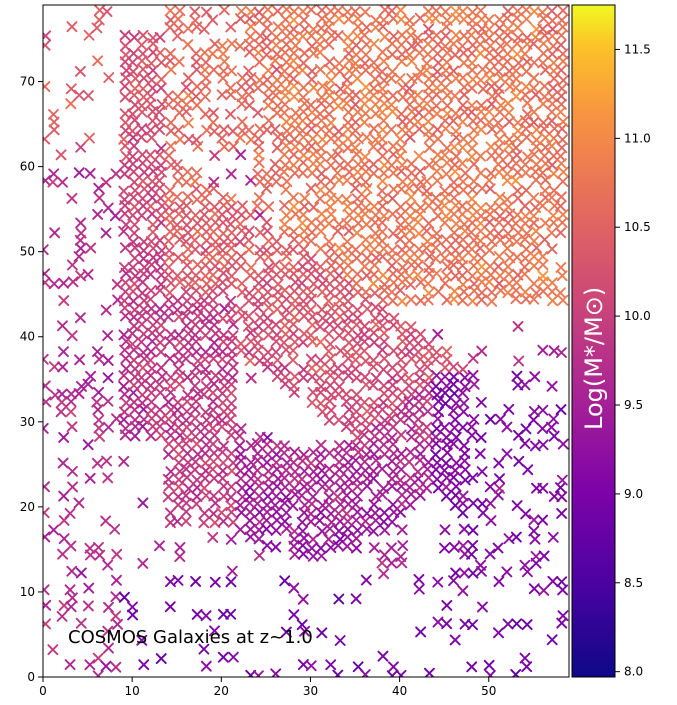 The image size is (677, 705). Describe the element at coordinates (190, 637) in the screenshot. I see `chart-annotation: COSMOS Galaxies at z~1.0` at that location.